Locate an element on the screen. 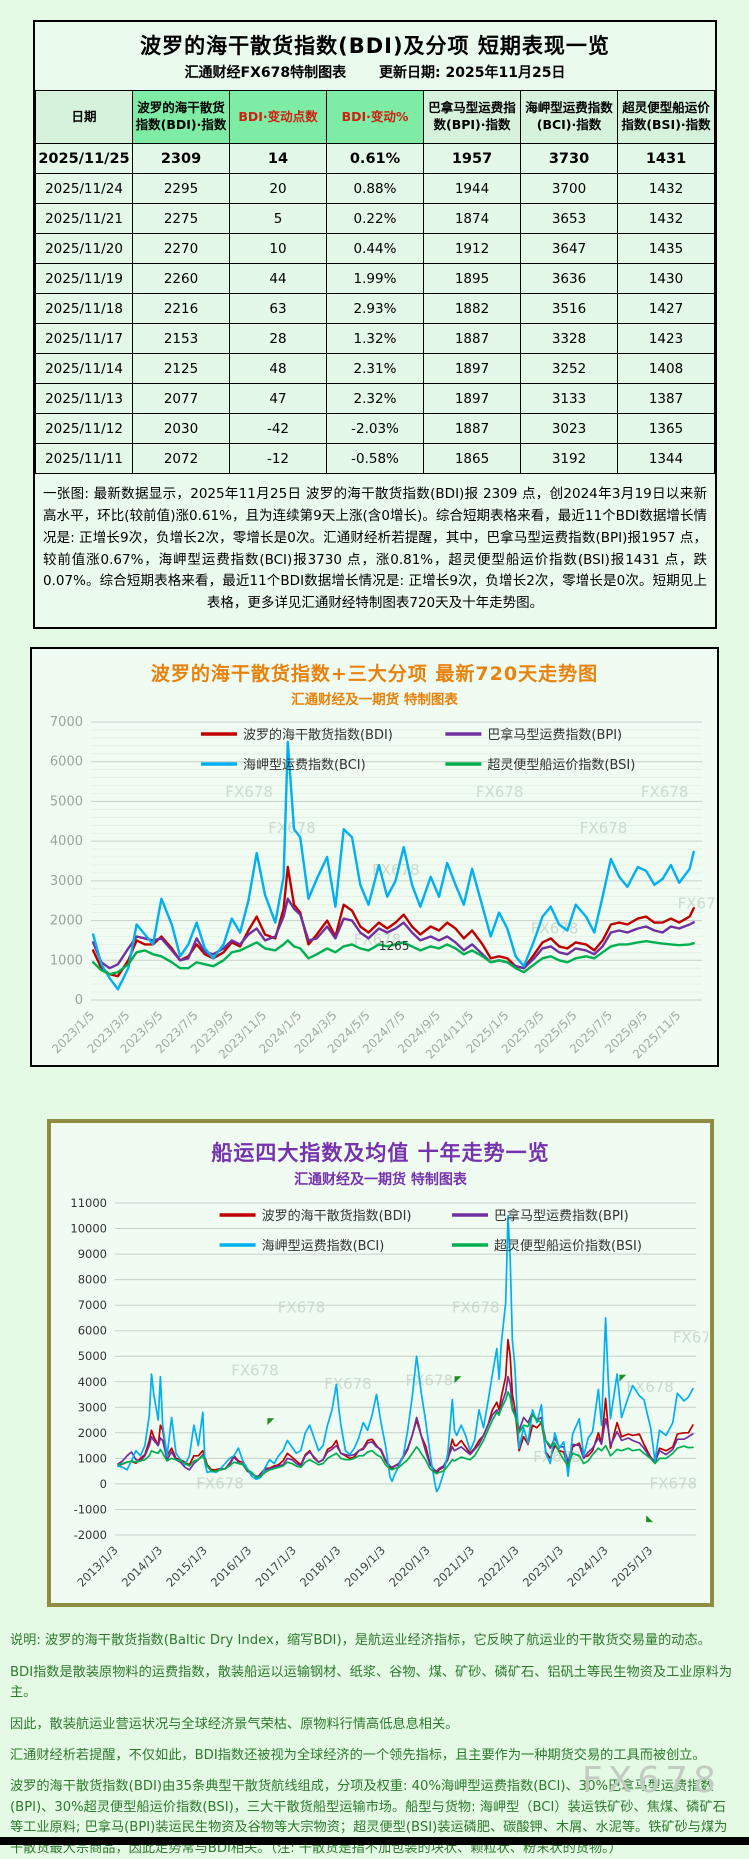 Image resolution: width=749 pixels, height=1859 pixels. table-cell: 1865 is located at coordinates (472, 458).